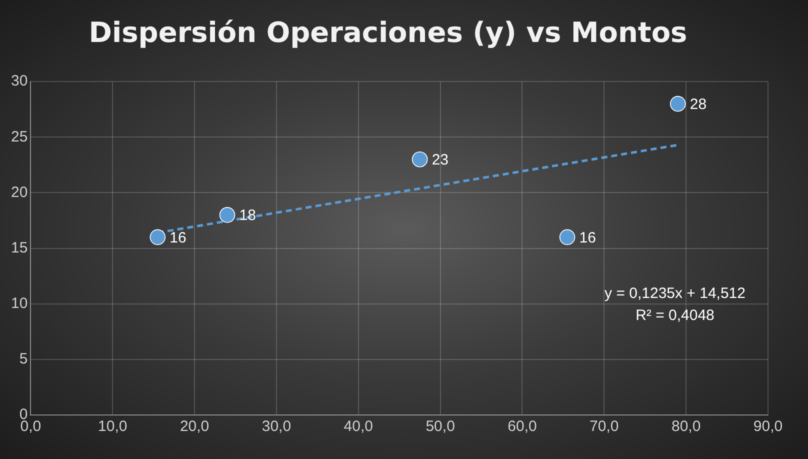 The height and width of the screenshot is (459, 808). Describe the element at coordinates (675, 293) in the screenshot. I see `annotation: y = 0,1235x + 14,512` at that location.